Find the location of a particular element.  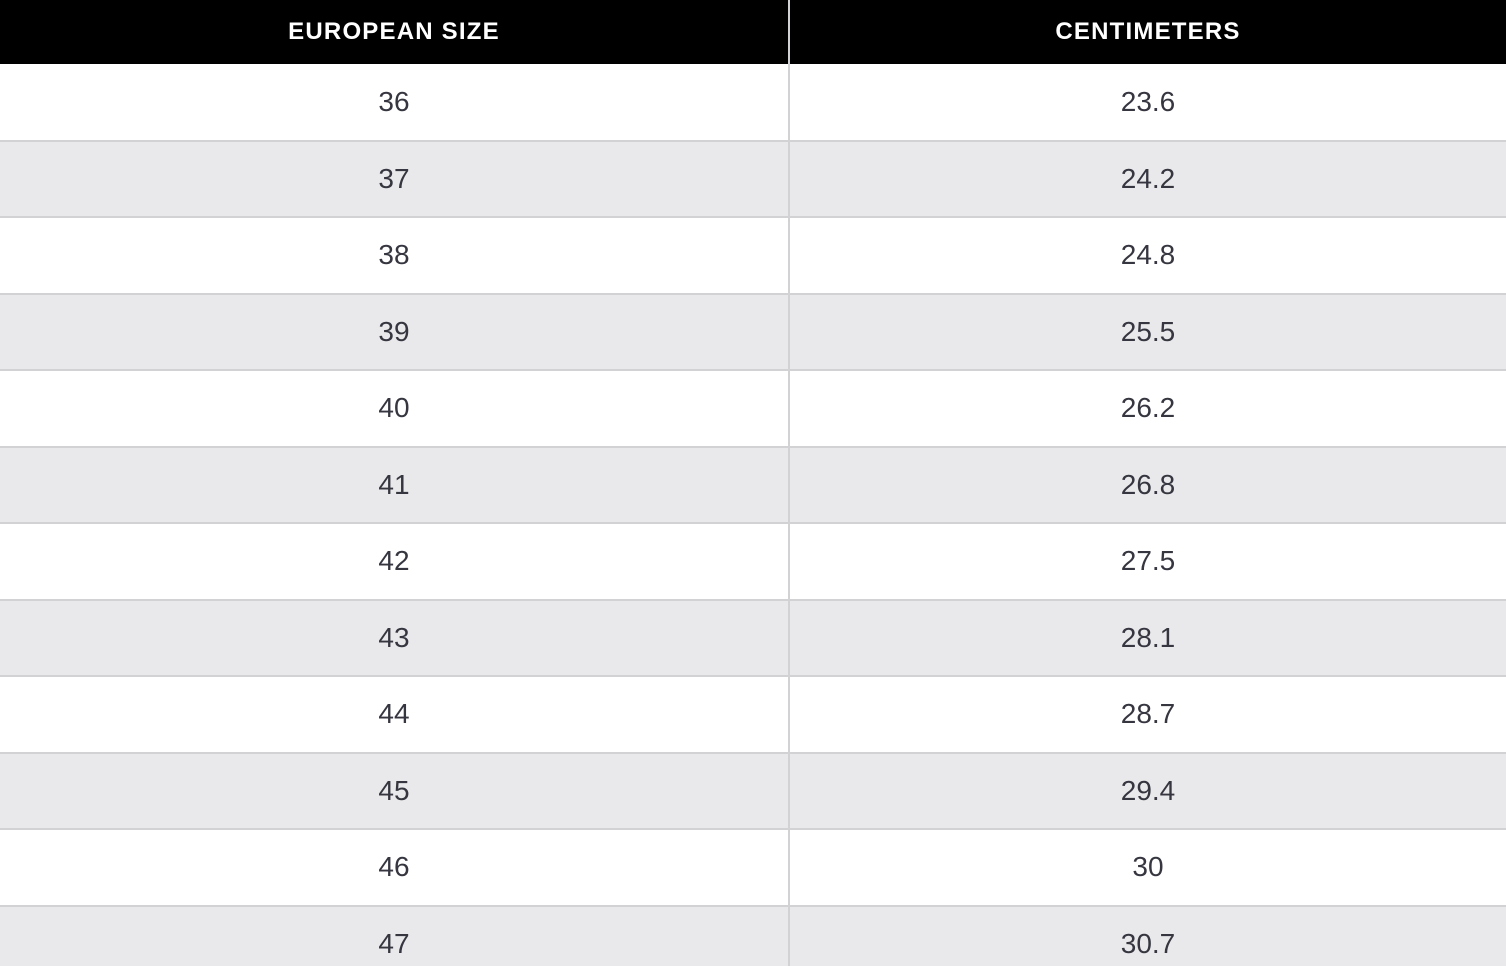

cm-cell: 29.4 is located at coordinates (1147, 790).